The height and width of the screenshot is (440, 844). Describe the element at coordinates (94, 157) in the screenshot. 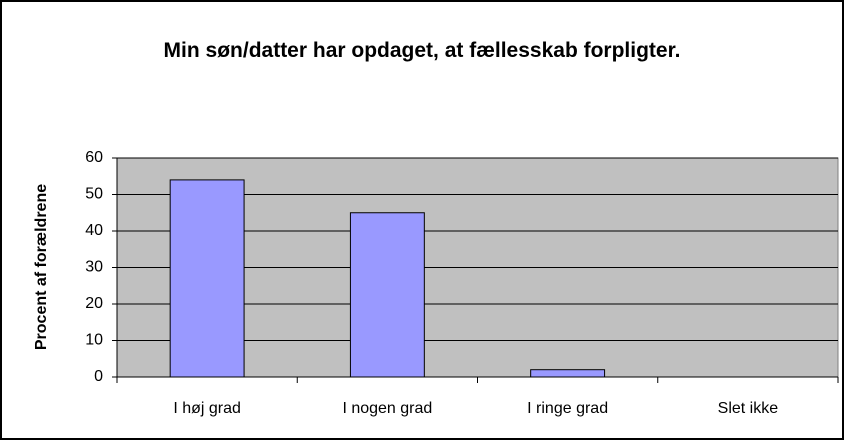

I see `y-tick-label: 60` at that location.